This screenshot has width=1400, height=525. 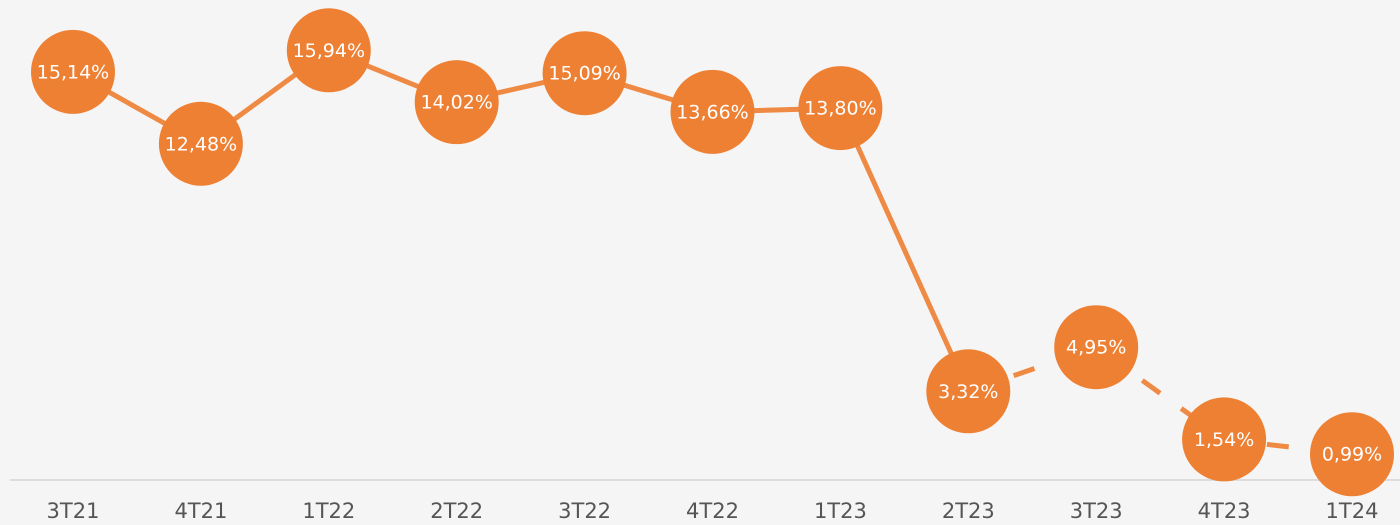 I want to click on x-tick-label: 3T22, so click(x=584, y=511).